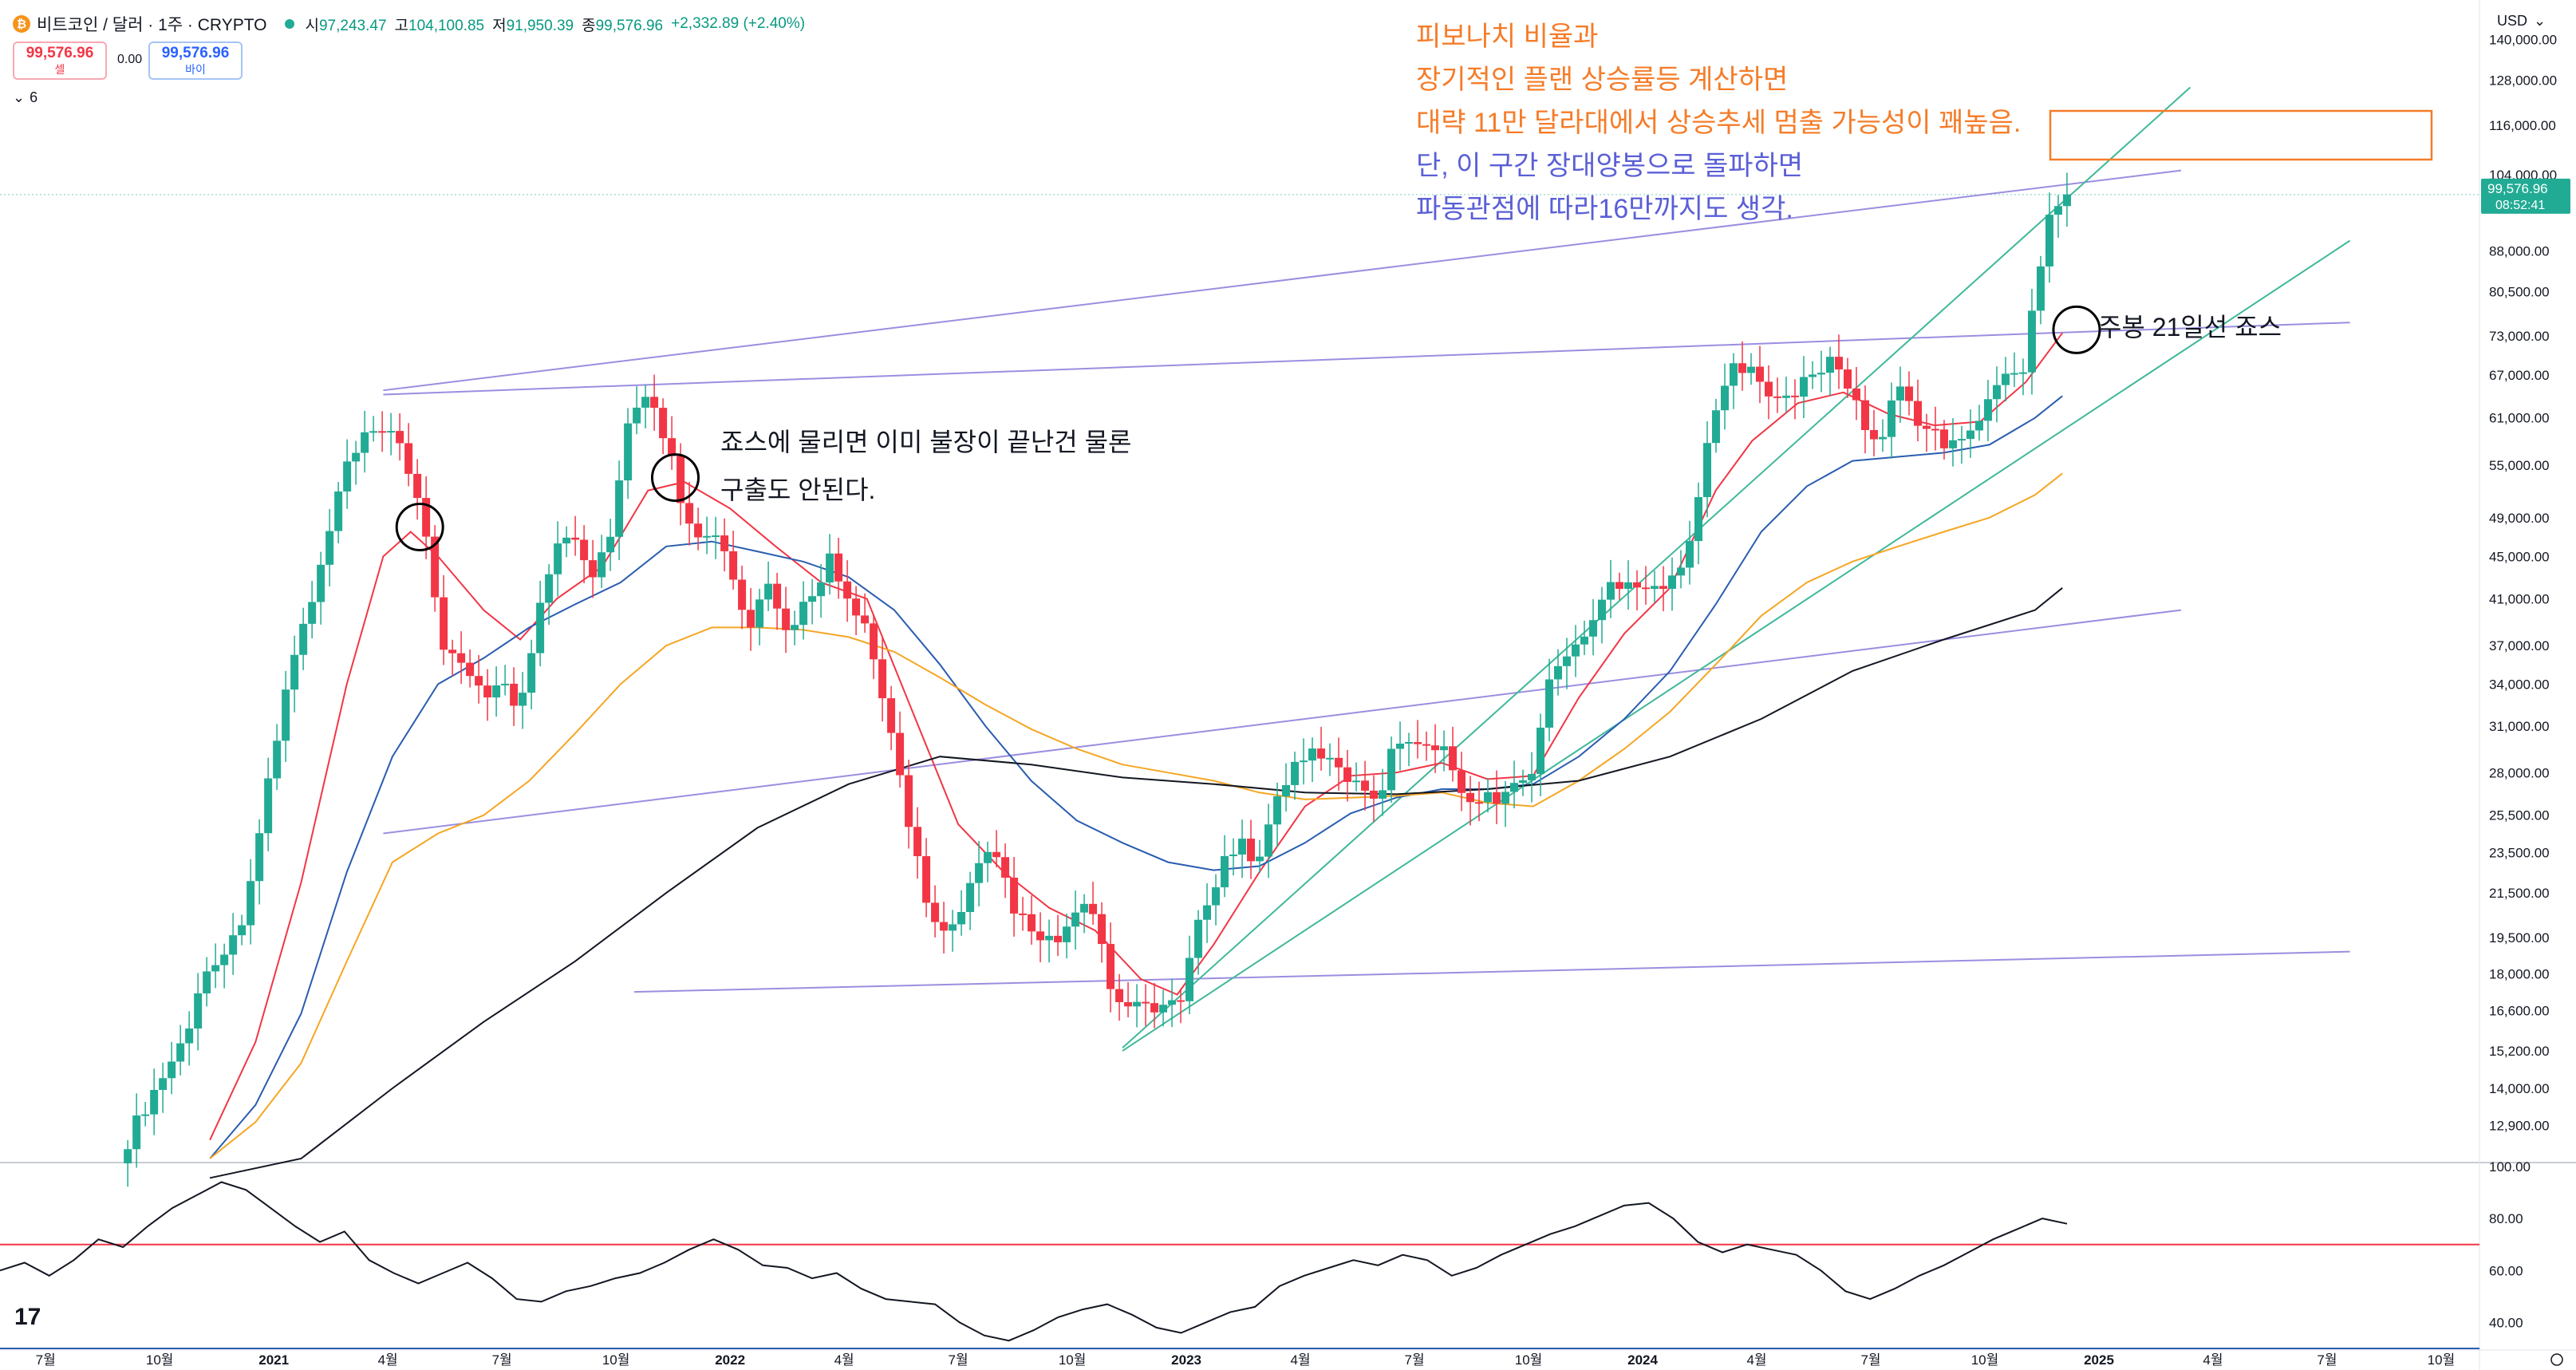  What do you see at coordinates (2520, 1126) in the screenshot?
I see `price-axis-tick: 12,900.00` at bounding box center [2520, 1126].